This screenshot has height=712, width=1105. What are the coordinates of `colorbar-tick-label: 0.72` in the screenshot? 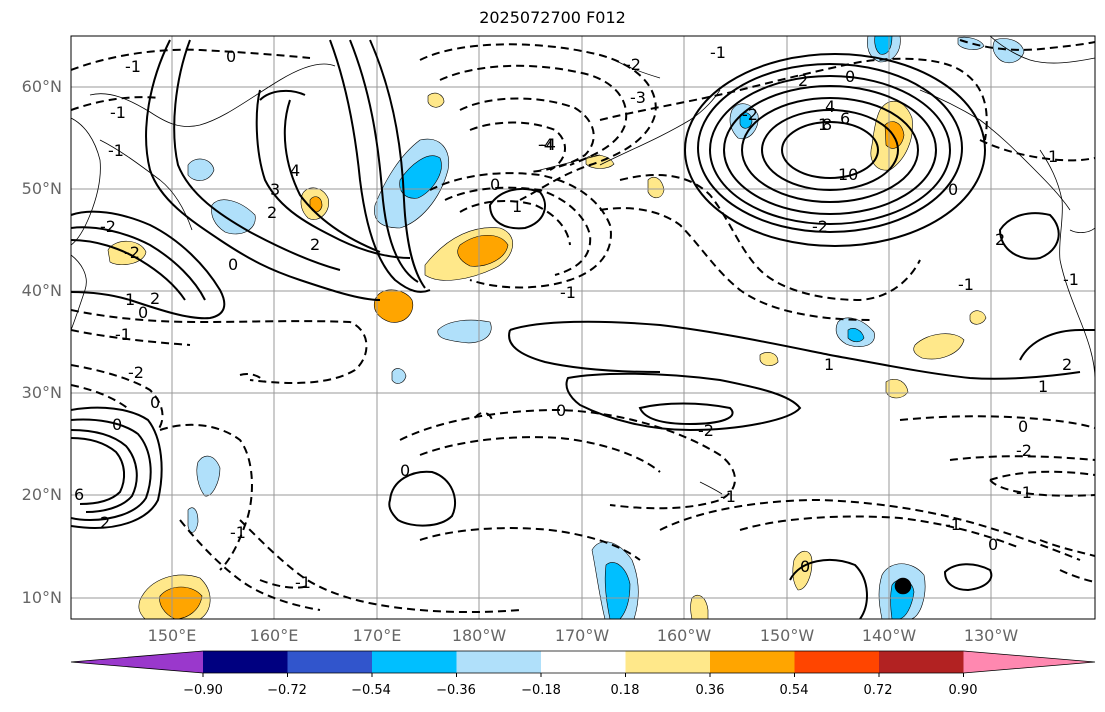 It's located at (878, 690).